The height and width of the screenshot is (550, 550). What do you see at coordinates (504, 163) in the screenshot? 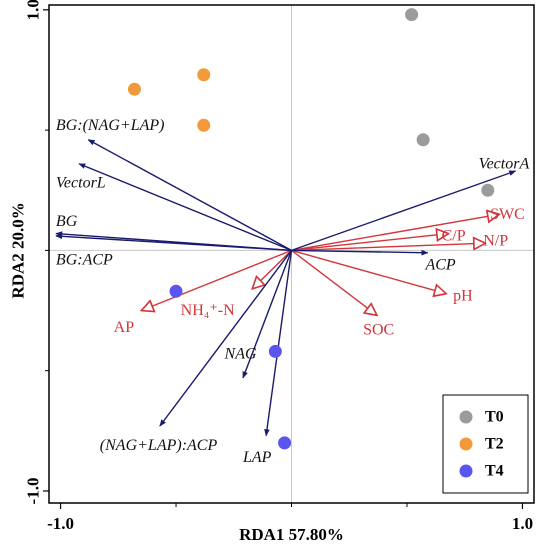
I see `response-vector-label-vectora: VectorA` at bounding box center [504, 163].